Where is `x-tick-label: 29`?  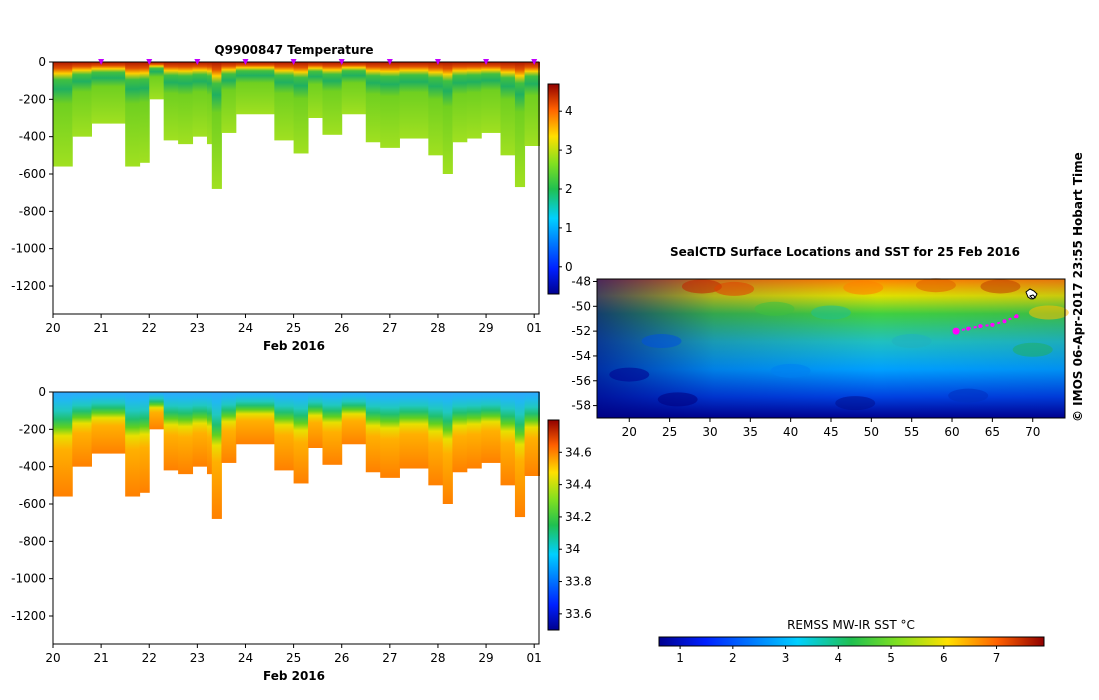 x-tick-label: 29 is located at coordinates (485, 658).